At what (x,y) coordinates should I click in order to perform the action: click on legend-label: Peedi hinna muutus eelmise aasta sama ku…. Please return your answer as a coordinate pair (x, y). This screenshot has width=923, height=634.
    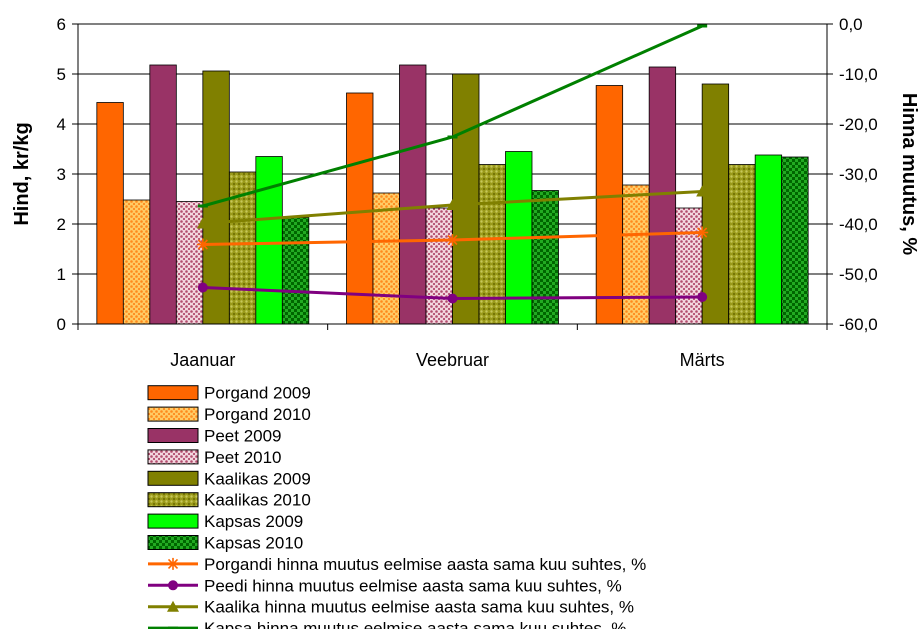
    Looking at the image, I should click on (413, 585).